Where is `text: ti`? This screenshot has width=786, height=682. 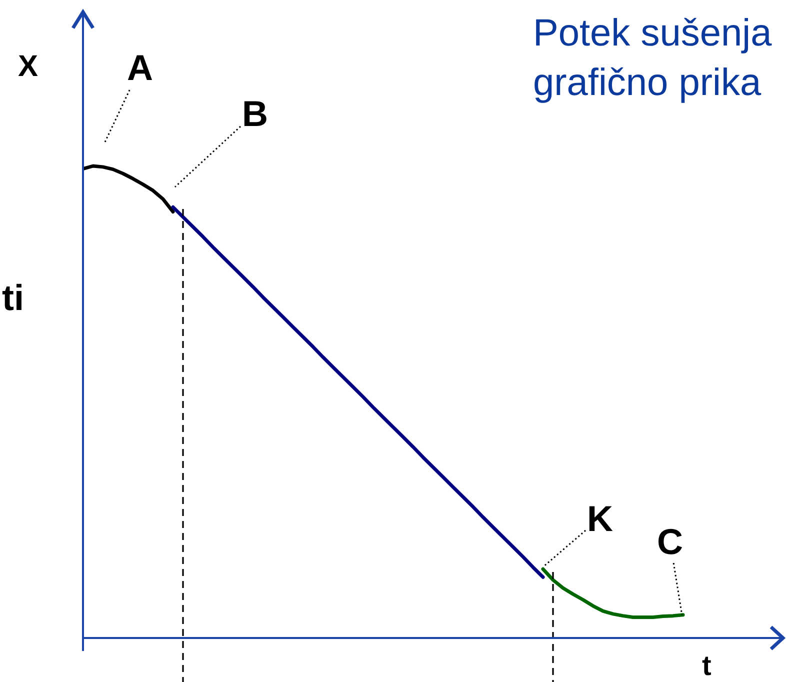
text: ti is located at coordinates (13, 297).